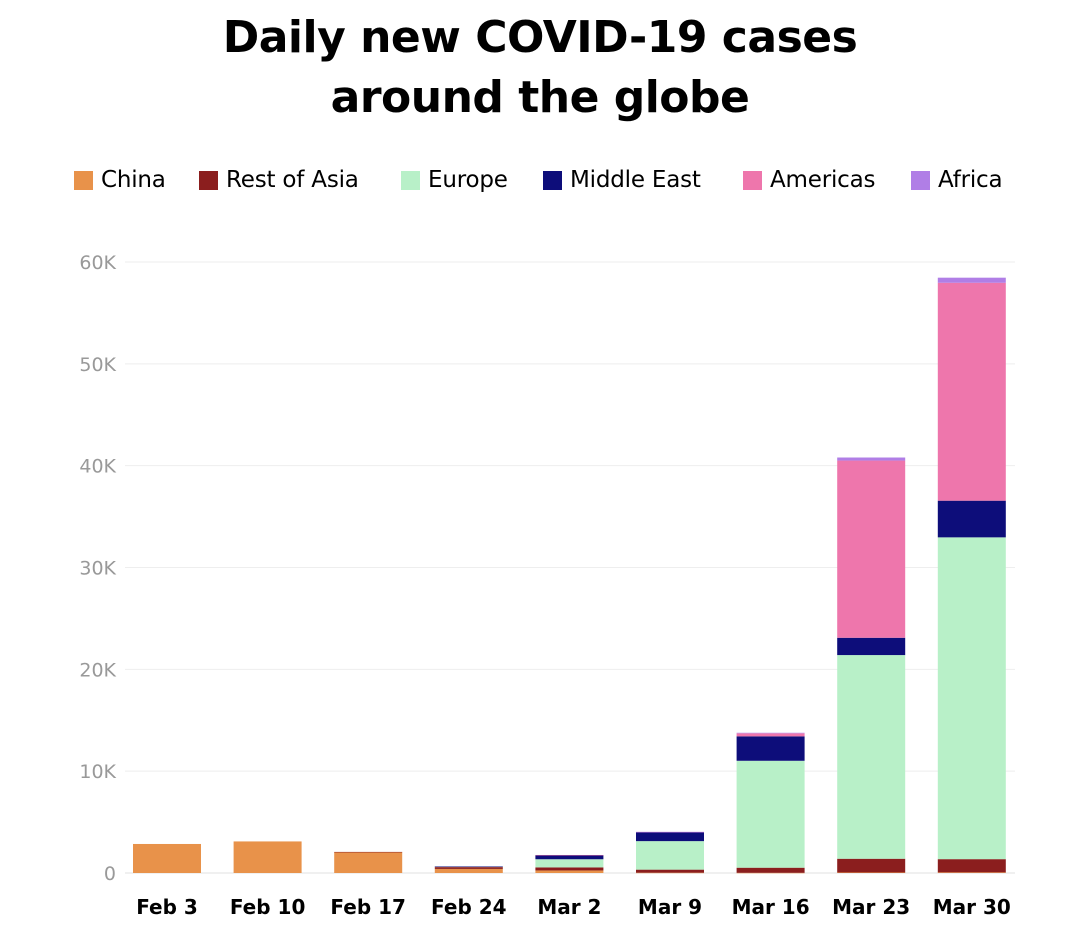 The image size is (1080, 948). I want to click on legend-label-rest-of-asia: Rest of Asia, so click(292, 180).